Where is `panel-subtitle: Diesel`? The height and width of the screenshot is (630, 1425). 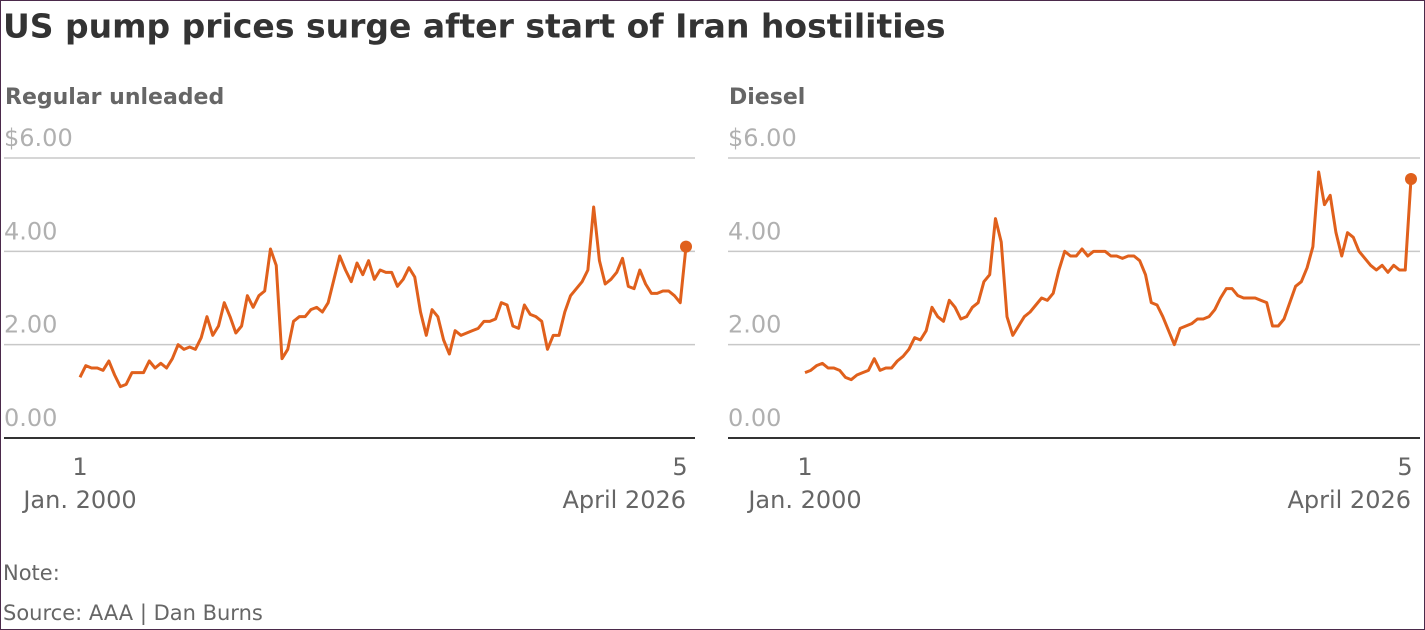
panel-subtitle: Diesel is located at coordinates (767, 97).